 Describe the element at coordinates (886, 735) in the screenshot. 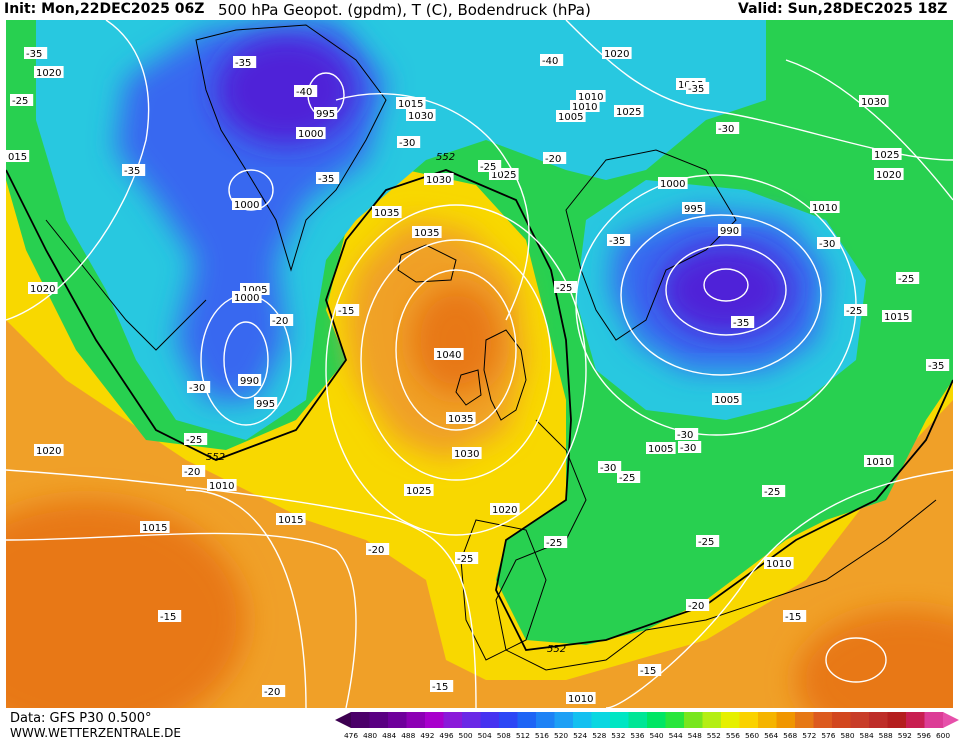

I see `colorbar-tick-label: 588` at that location.